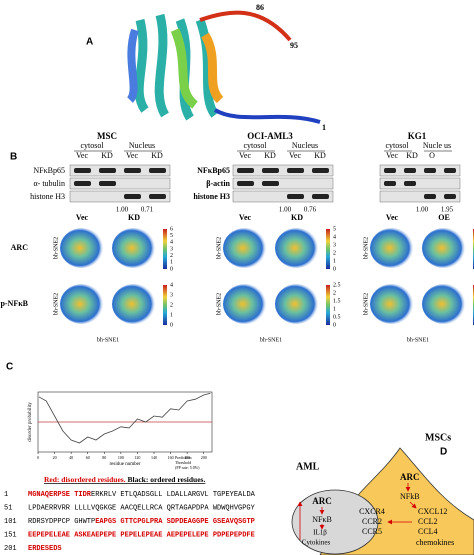  I want to click on block-title: KG1, so click(417, 136).